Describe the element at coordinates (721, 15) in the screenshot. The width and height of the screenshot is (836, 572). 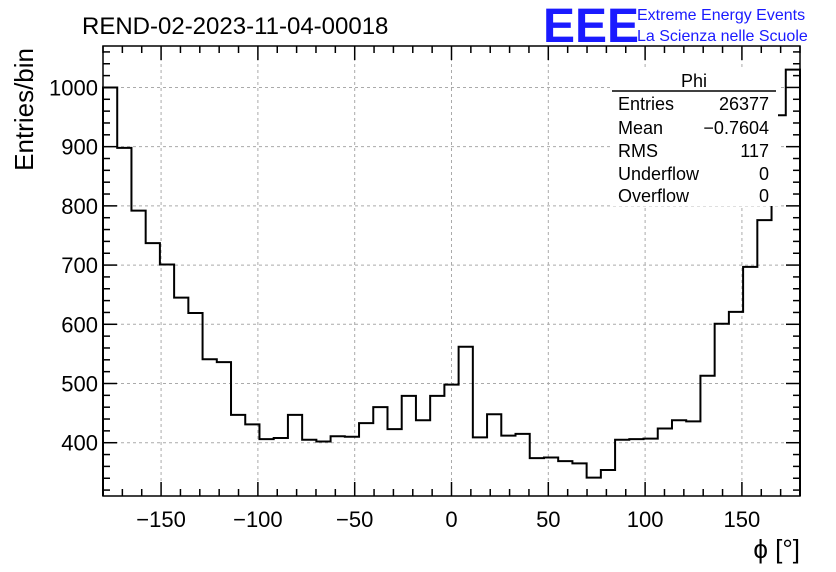
I see `logo-line-1: Extreme Energy Events` at that location.